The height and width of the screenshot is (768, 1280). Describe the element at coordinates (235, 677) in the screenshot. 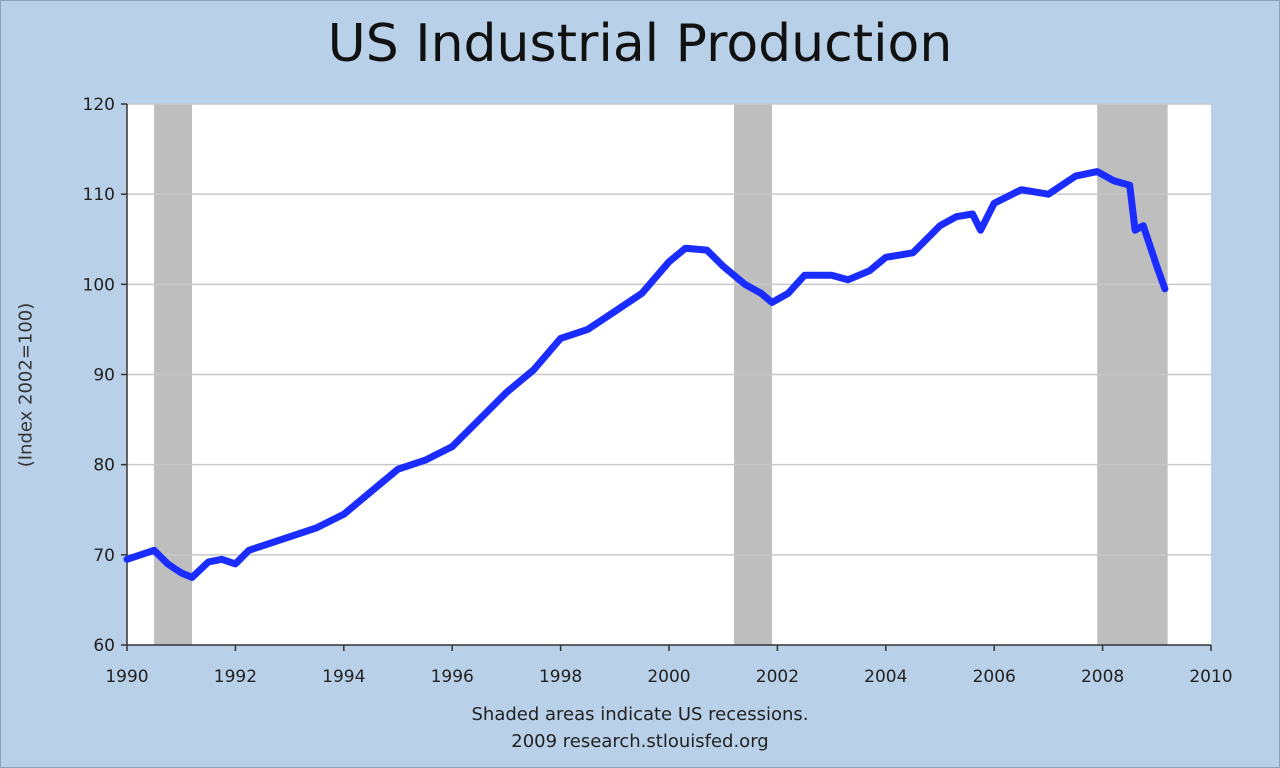

I see `x-tick-label-1992: 1992` at that location.